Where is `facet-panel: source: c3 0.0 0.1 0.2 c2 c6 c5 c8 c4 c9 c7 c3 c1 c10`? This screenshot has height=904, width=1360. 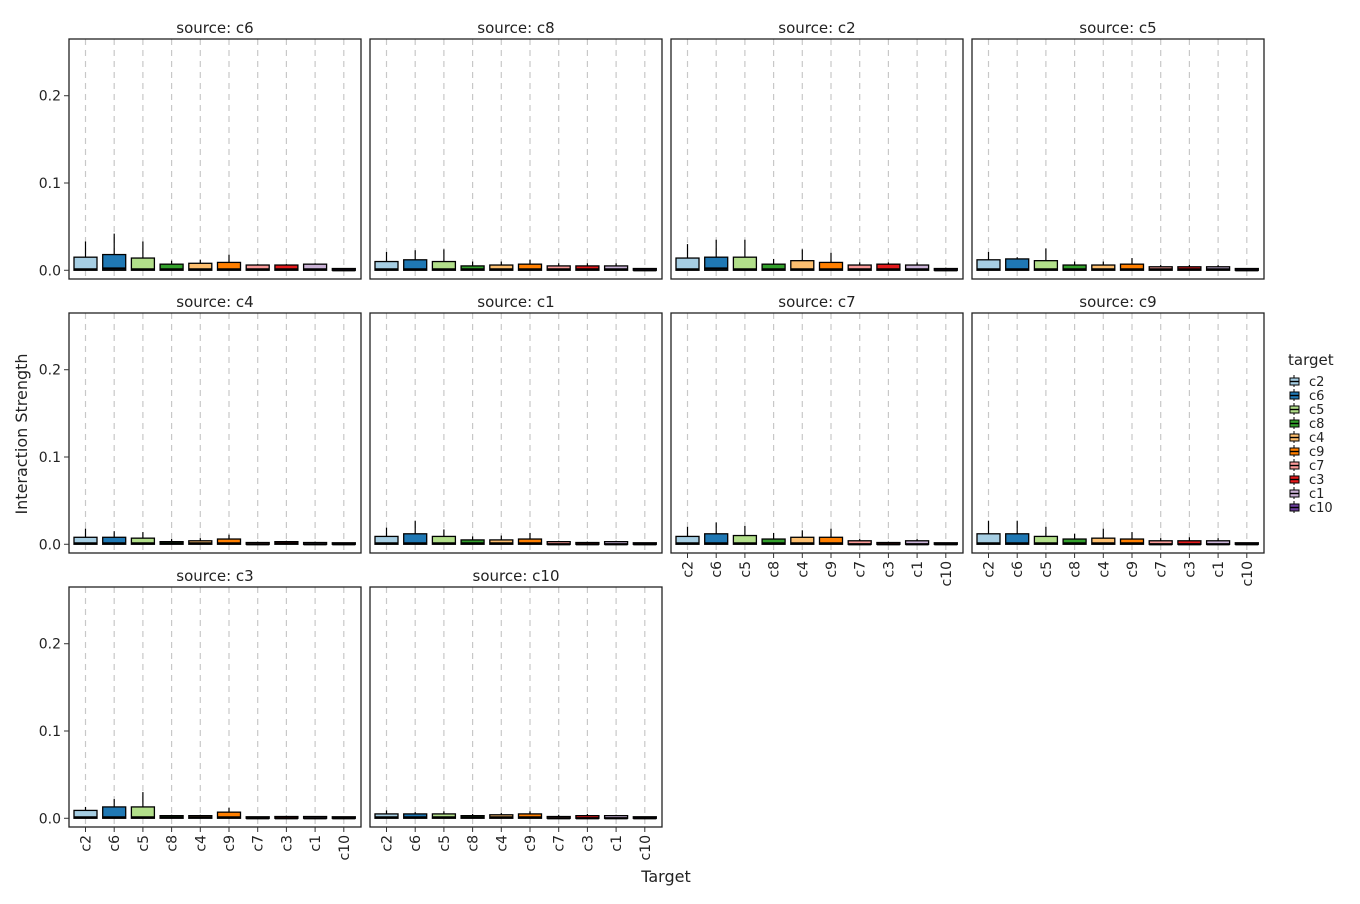
facet-panel: source: c3 0.0 0.1 0.2 c2 c6 c5 c8 c4 c9 c7 c3 c1 c10 is located at coordinates (200, 714).